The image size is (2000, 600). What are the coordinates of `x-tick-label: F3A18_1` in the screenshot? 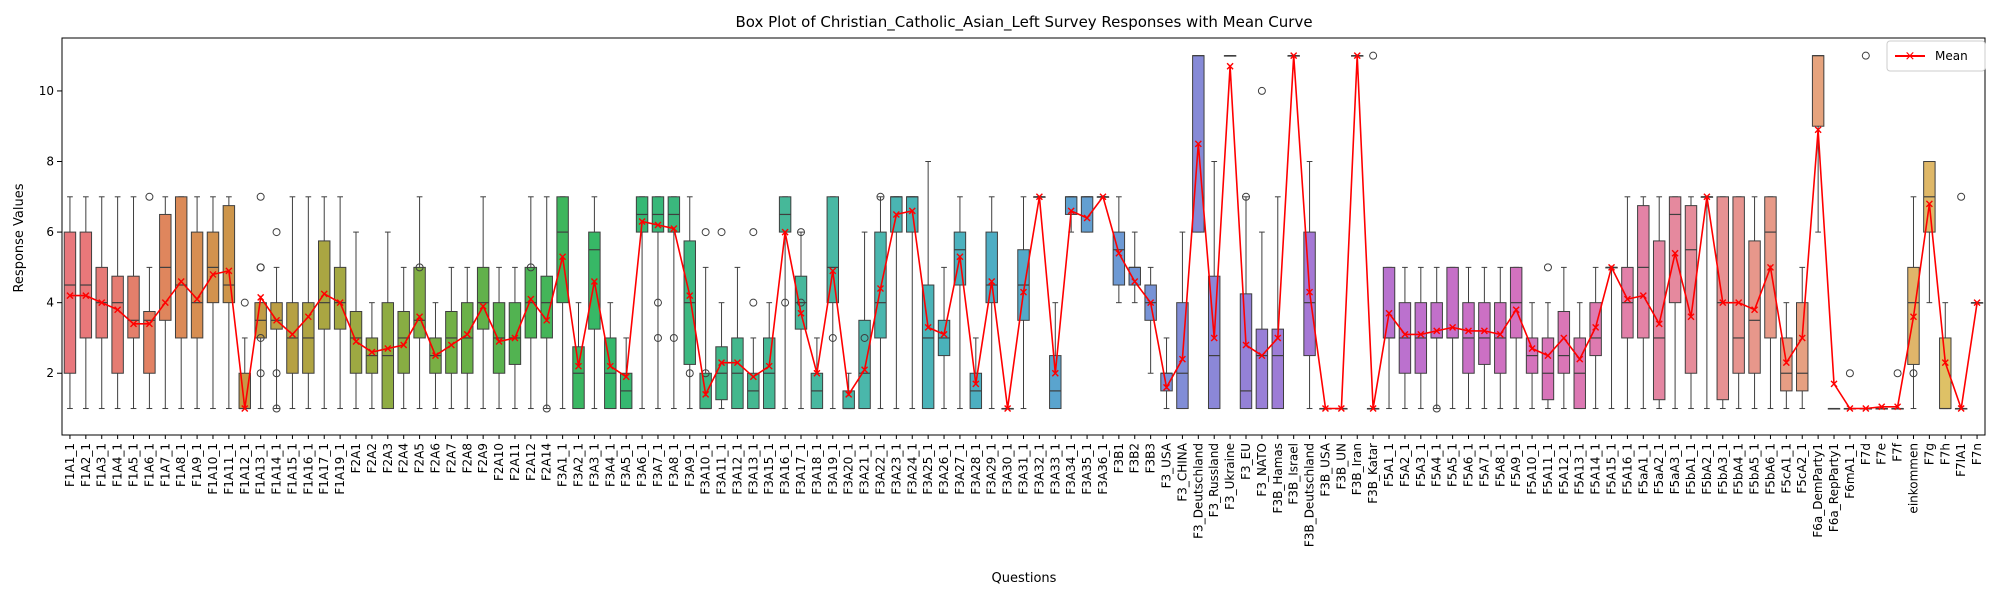 It's located at (817, 469).